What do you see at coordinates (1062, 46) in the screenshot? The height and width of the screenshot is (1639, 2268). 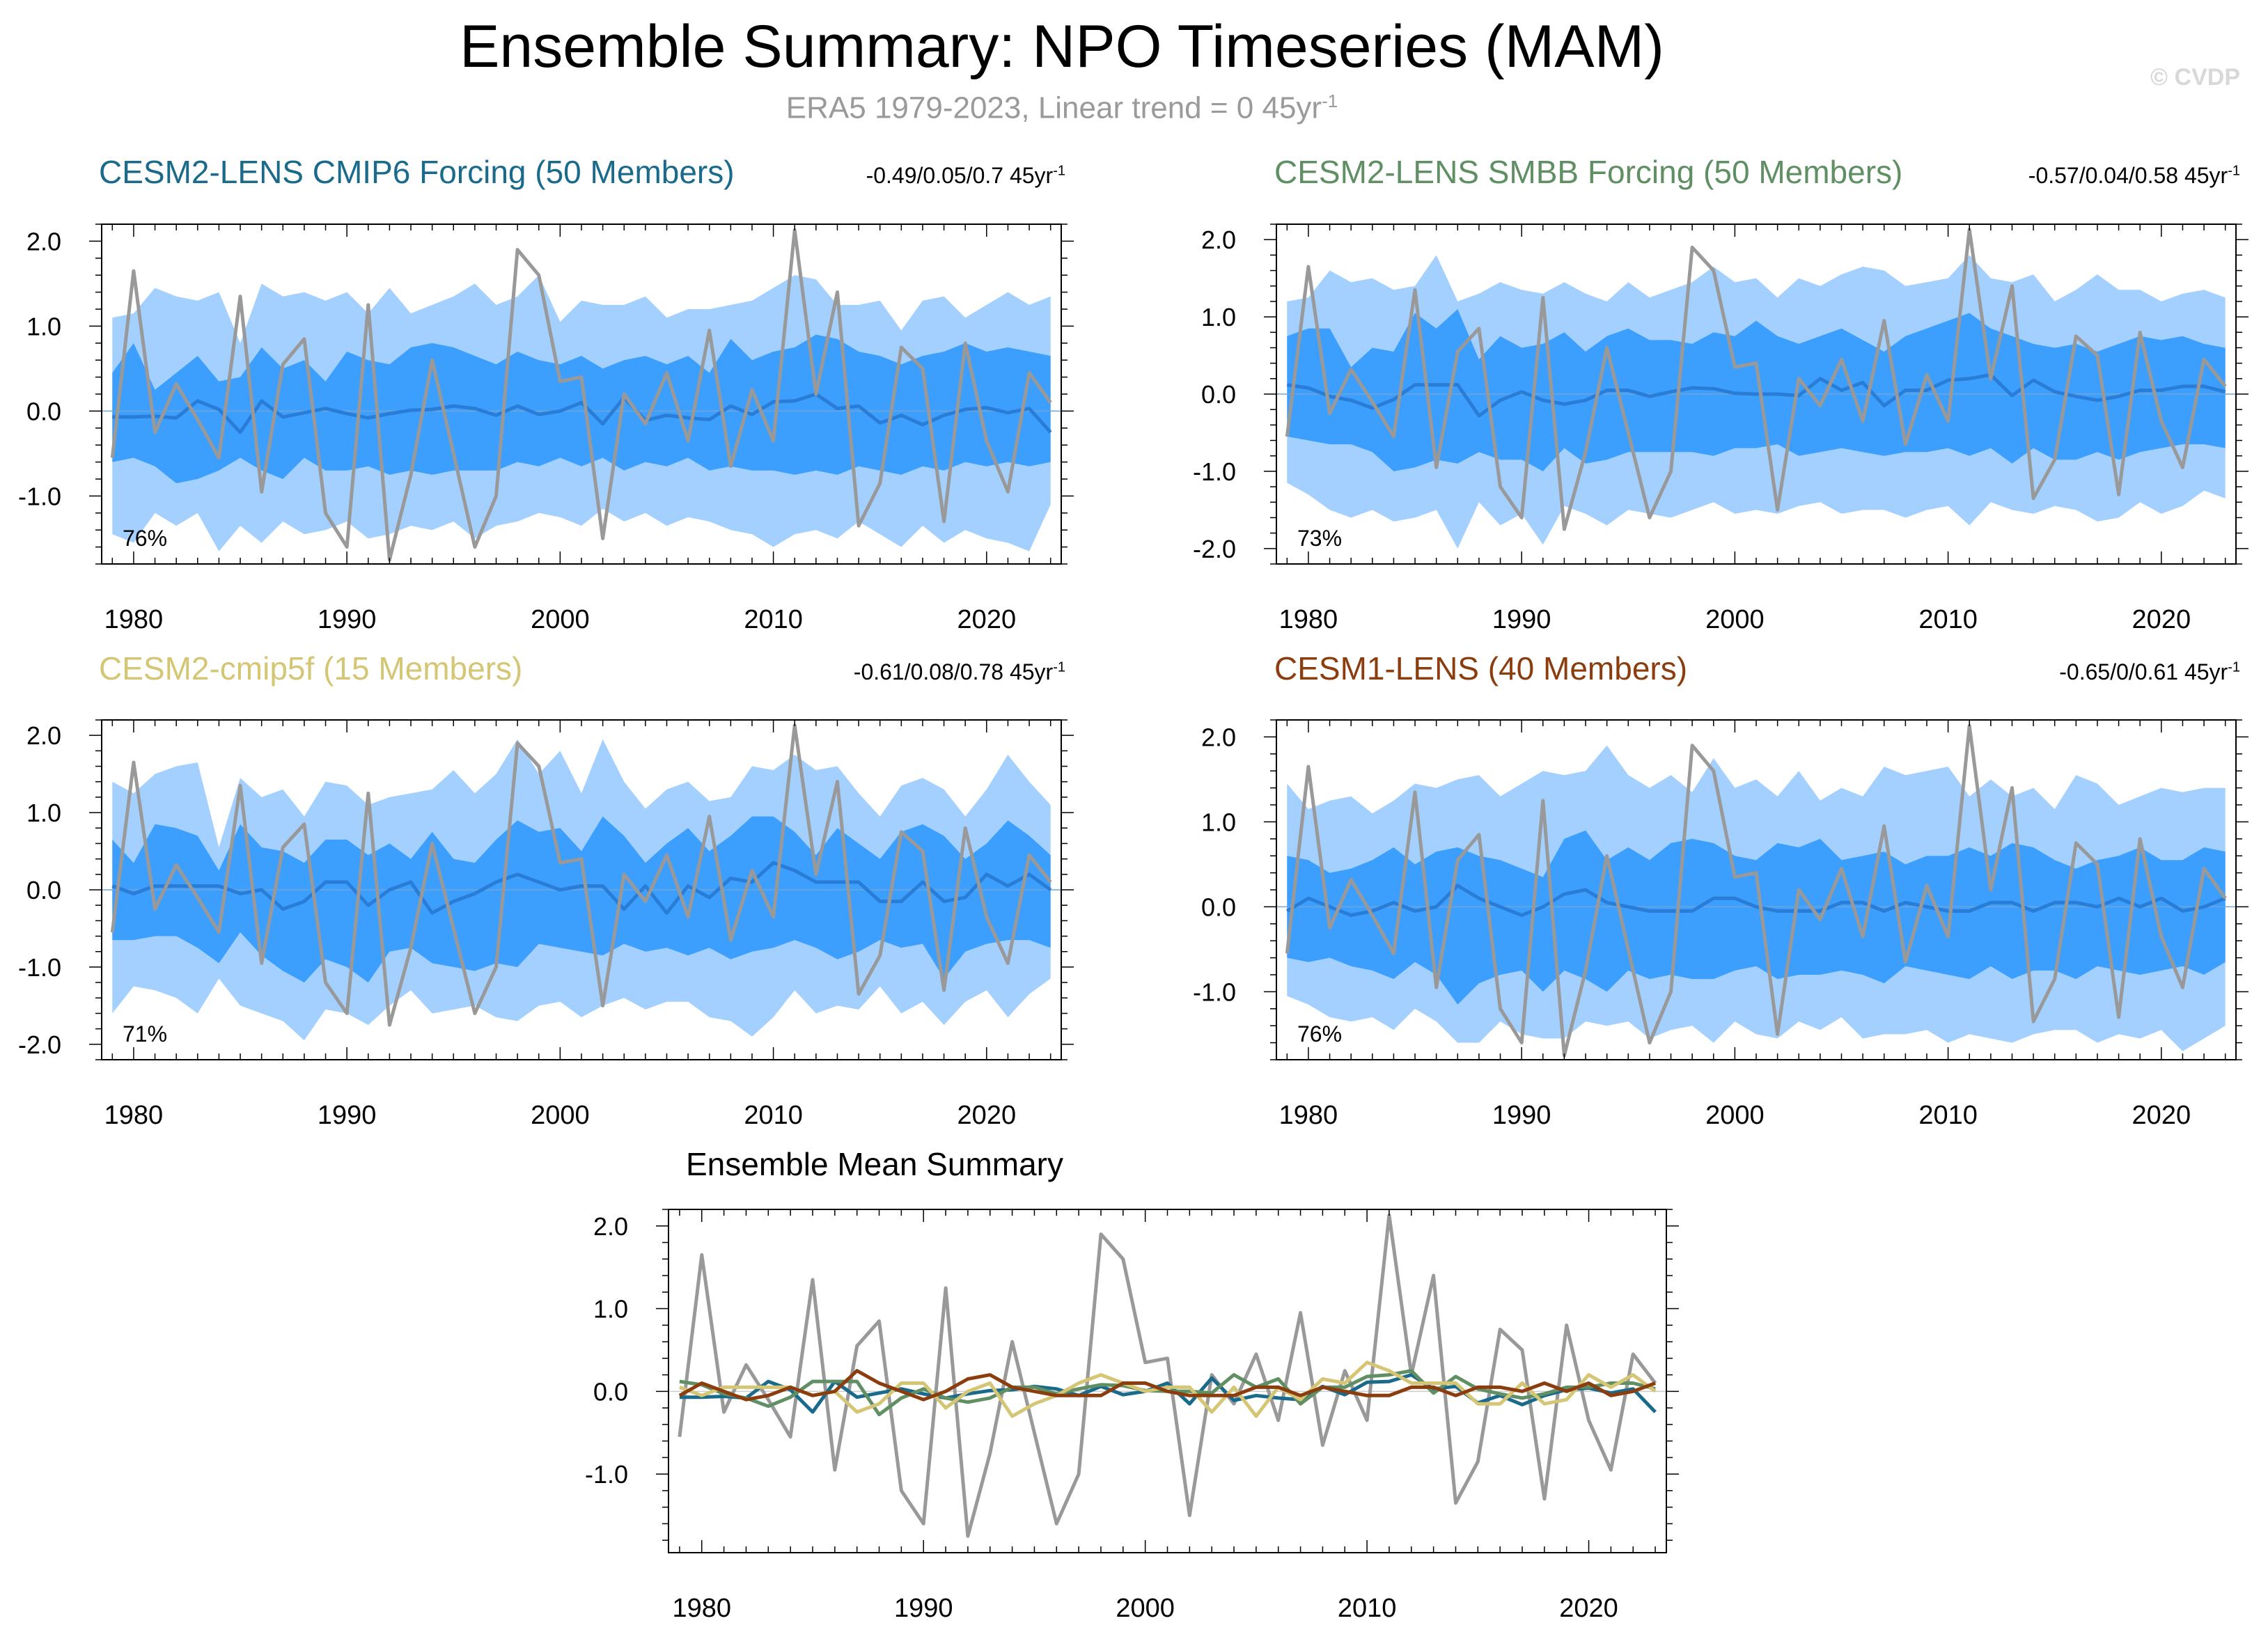 I see `page-title: Ensemble Summary: NPO Timeseries (MAM)` at bounding box center [1062, 46].